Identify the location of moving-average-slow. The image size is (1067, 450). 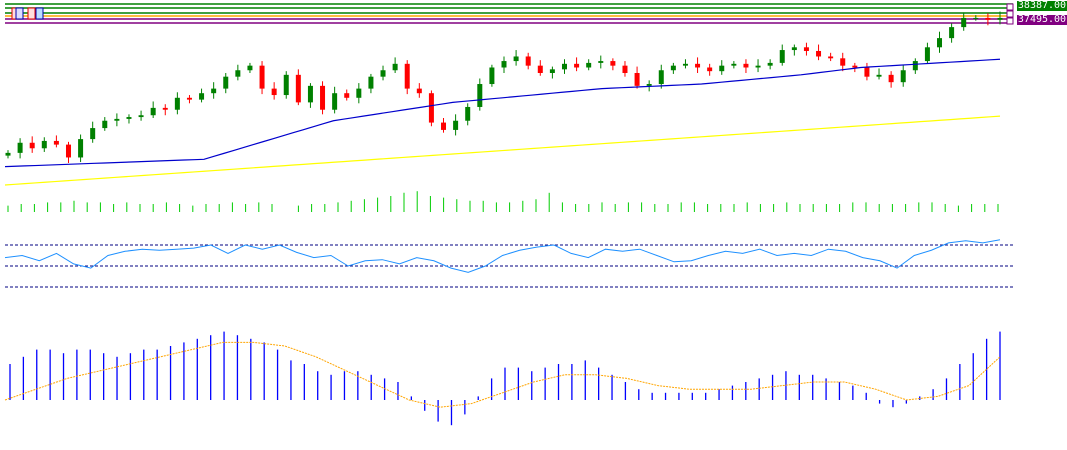
(502, 150).